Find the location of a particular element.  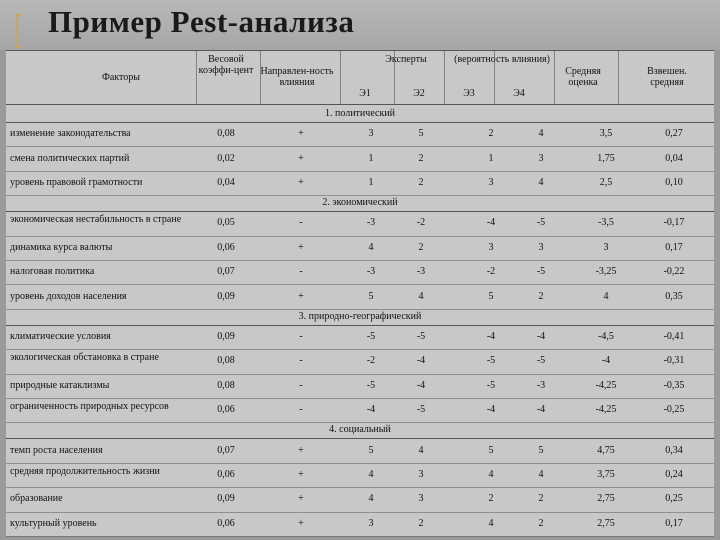

row-average: 3 is located at coordinates (606, 247).